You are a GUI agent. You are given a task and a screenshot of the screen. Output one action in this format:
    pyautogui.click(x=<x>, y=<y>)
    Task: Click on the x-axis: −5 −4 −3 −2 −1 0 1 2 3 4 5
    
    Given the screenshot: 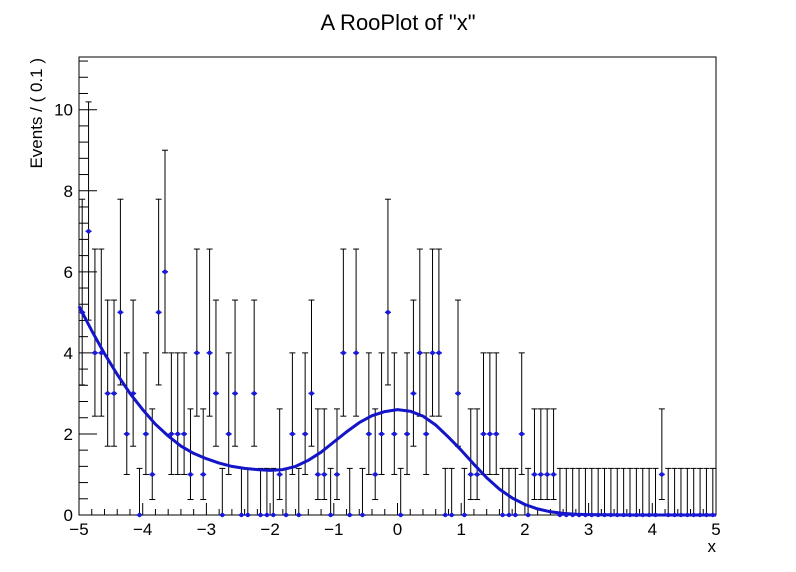 What is the action you would take?
    pyautogui.click(x=395, y=521)
    